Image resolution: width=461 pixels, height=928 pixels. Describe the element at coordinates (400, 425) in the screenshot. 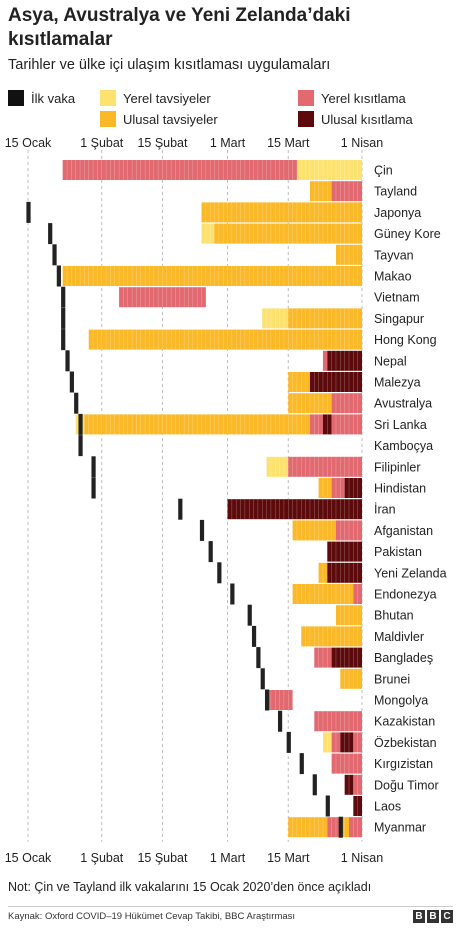

I see `country-label: Sri Lanka` at that location.